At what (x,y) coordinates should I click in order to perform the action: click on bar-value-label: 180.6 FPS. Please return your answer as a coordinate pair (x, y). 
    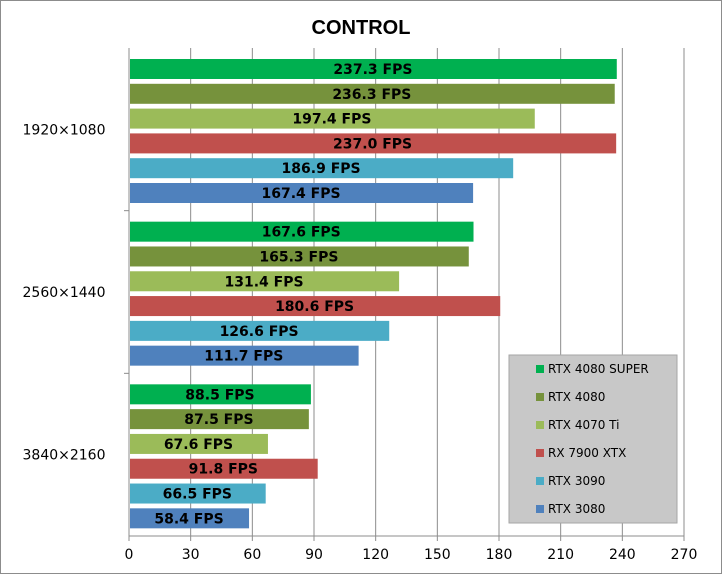
    Looking at the image, I should click on (314, 307).